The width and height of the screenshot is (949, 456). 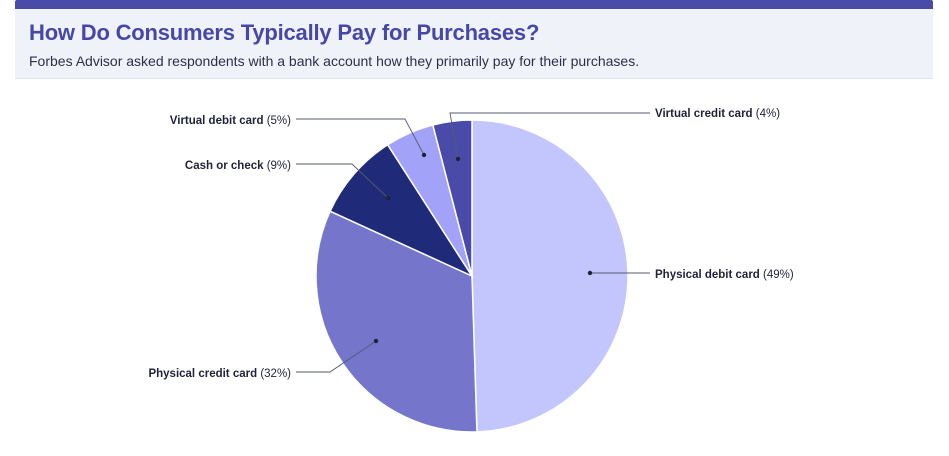 What do you see at coordinates (707, 275) in the screenshot?
I see `slice-label-name: Physical debit card` at bounding box center [707, 275].